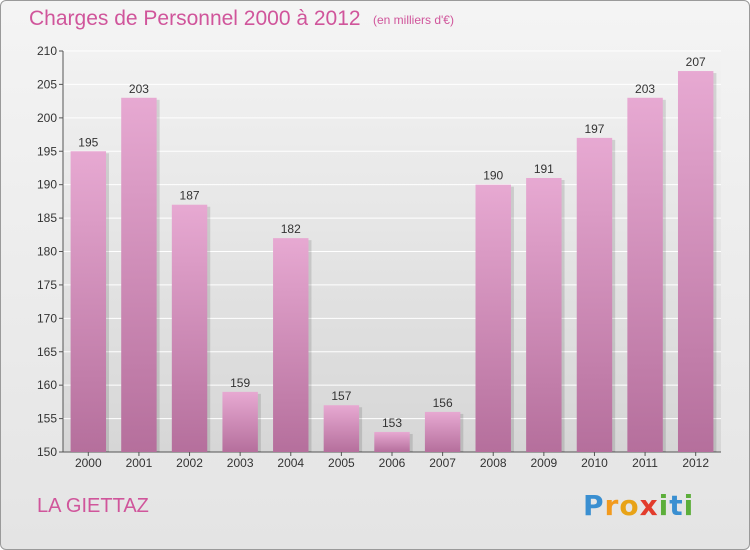 The width and height of the screenshot is (750, 550). Describe the element at coordinates (47, 84) in the screenshot. I see `y-tick-label: 205` at that location.